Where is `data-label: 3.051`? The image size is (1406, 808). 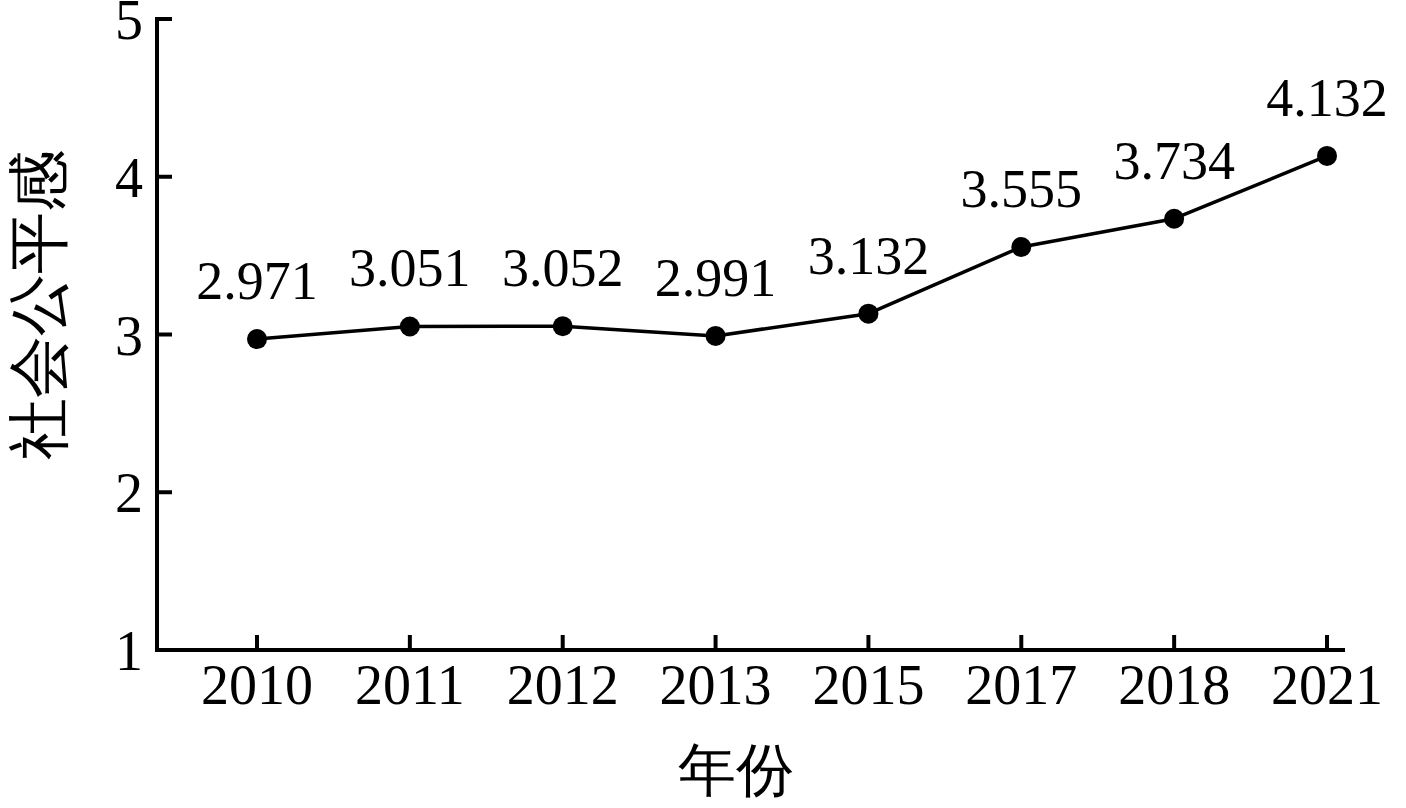 data-label: 3.051 is located at coordinates (410, 268).